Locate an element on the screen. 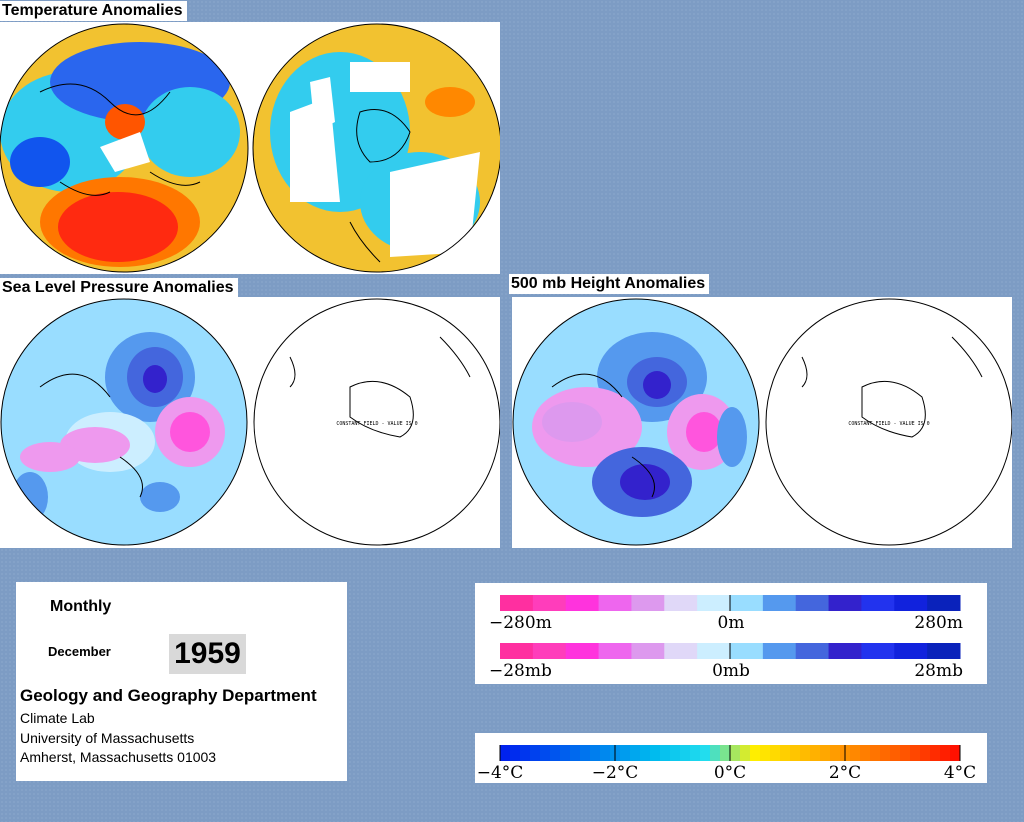  department-name: Geology and Geography Department is located at coordinates (168, 695).